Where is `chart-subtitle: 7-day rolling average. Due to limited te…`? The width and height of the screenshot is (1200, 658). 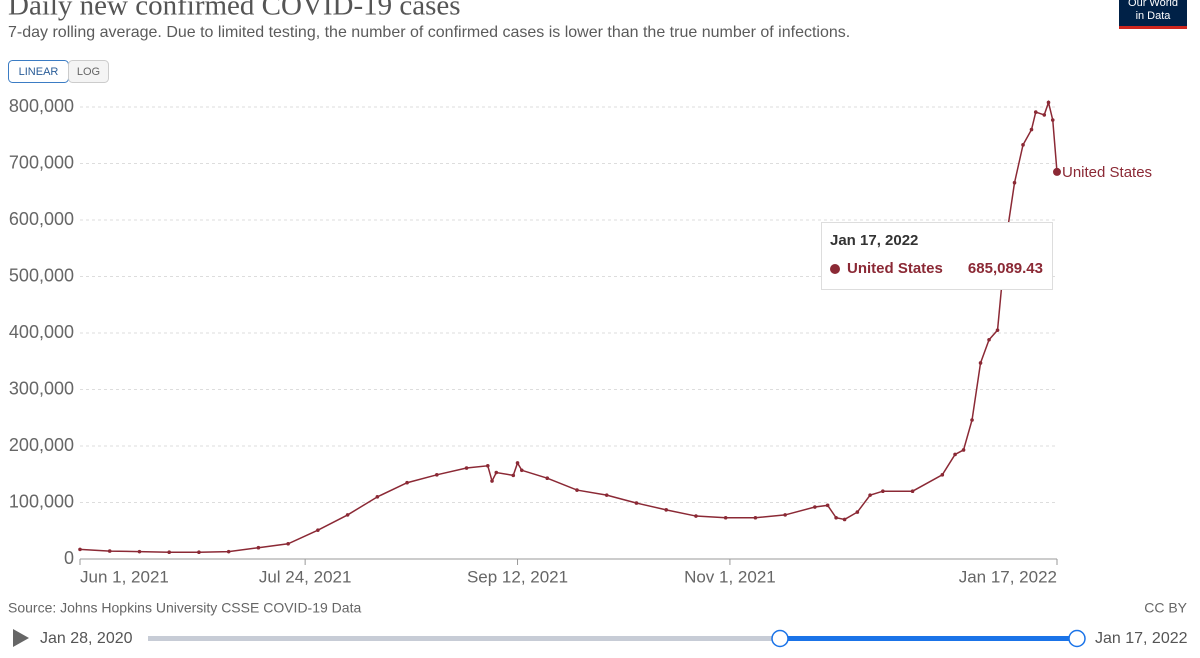 chart-subtitle: 7-day rolling average. Due to limited te… is located at coordinates (429, 32).